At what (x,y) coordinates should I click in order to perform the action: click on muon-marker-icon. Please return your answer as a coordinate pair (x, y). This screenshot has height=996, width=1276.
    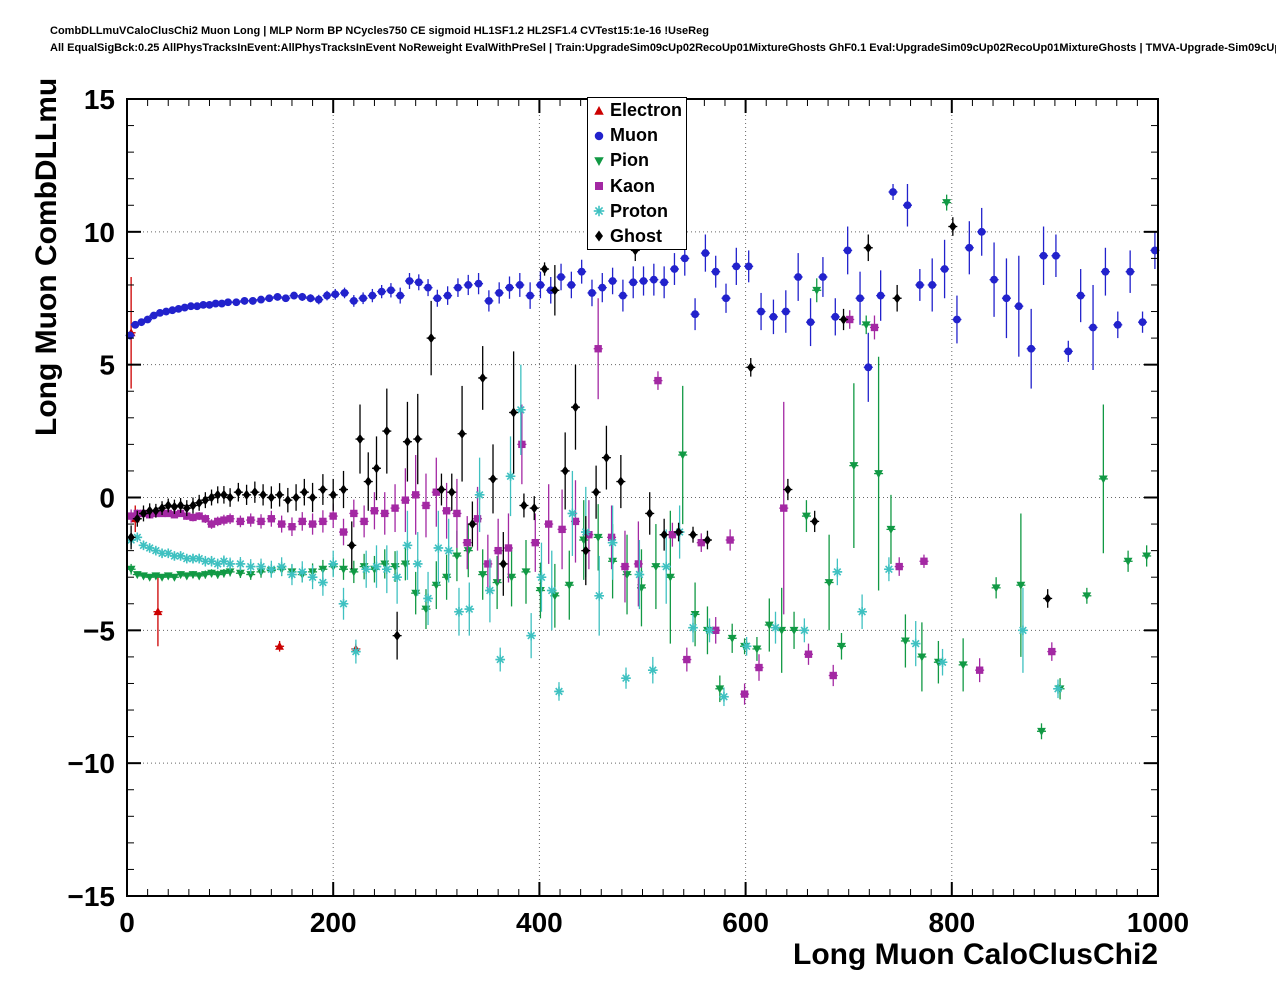
    Looking at the image, I should click on (599, 136).